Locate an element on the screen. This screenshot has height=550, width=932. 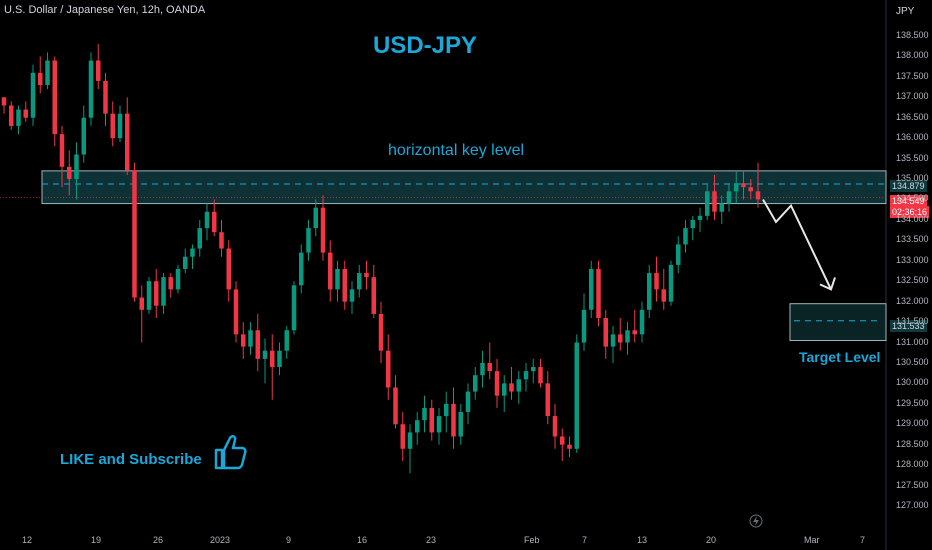
lightning-icon is located at coordinates (756, 521).